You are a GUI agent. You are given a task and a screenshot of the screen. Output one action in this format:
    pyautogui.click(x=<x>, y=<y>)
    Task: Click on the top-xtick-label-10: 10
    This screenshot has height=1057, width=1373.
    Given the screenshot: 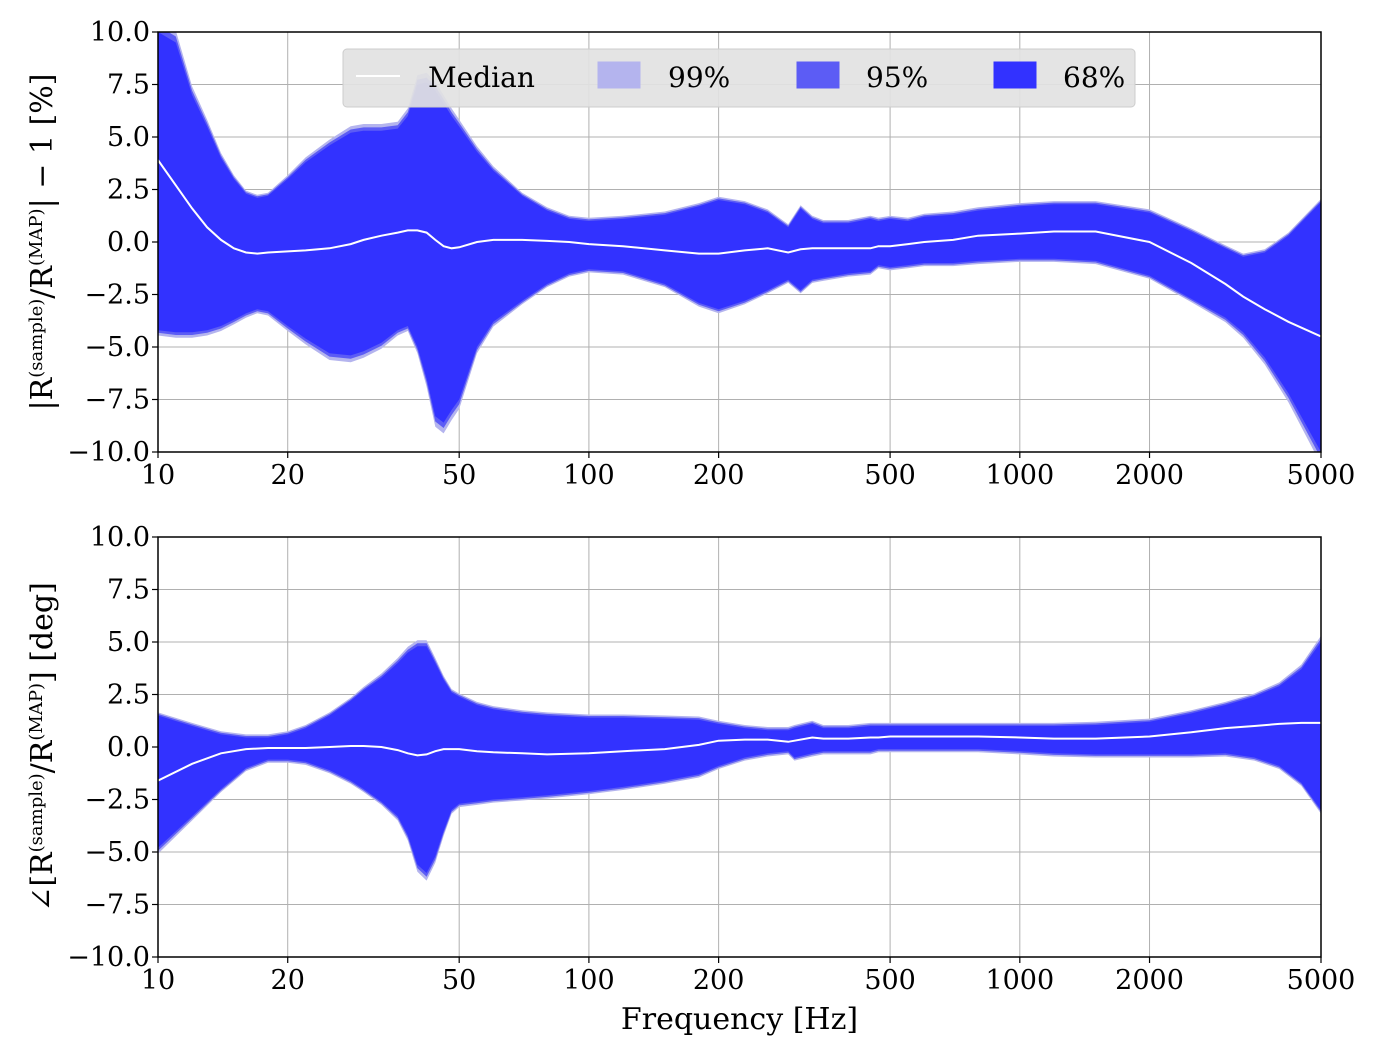 What is the action you would take?
    pyautogui.click(x=158, y=475)
    